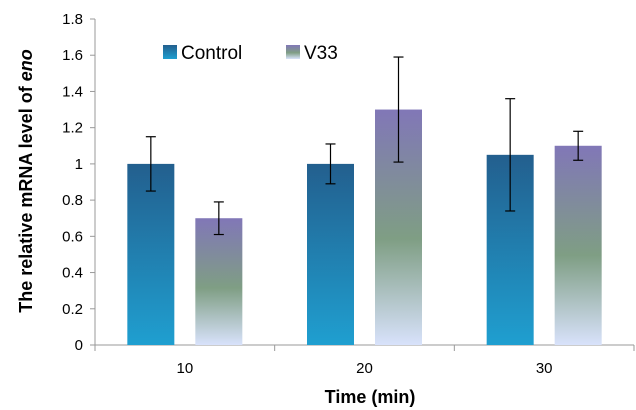 The image size is (636, 410). Describe the element at coordinates (72, 236) in the screenshot. I see `y-tick-label: 0.6` at that location.